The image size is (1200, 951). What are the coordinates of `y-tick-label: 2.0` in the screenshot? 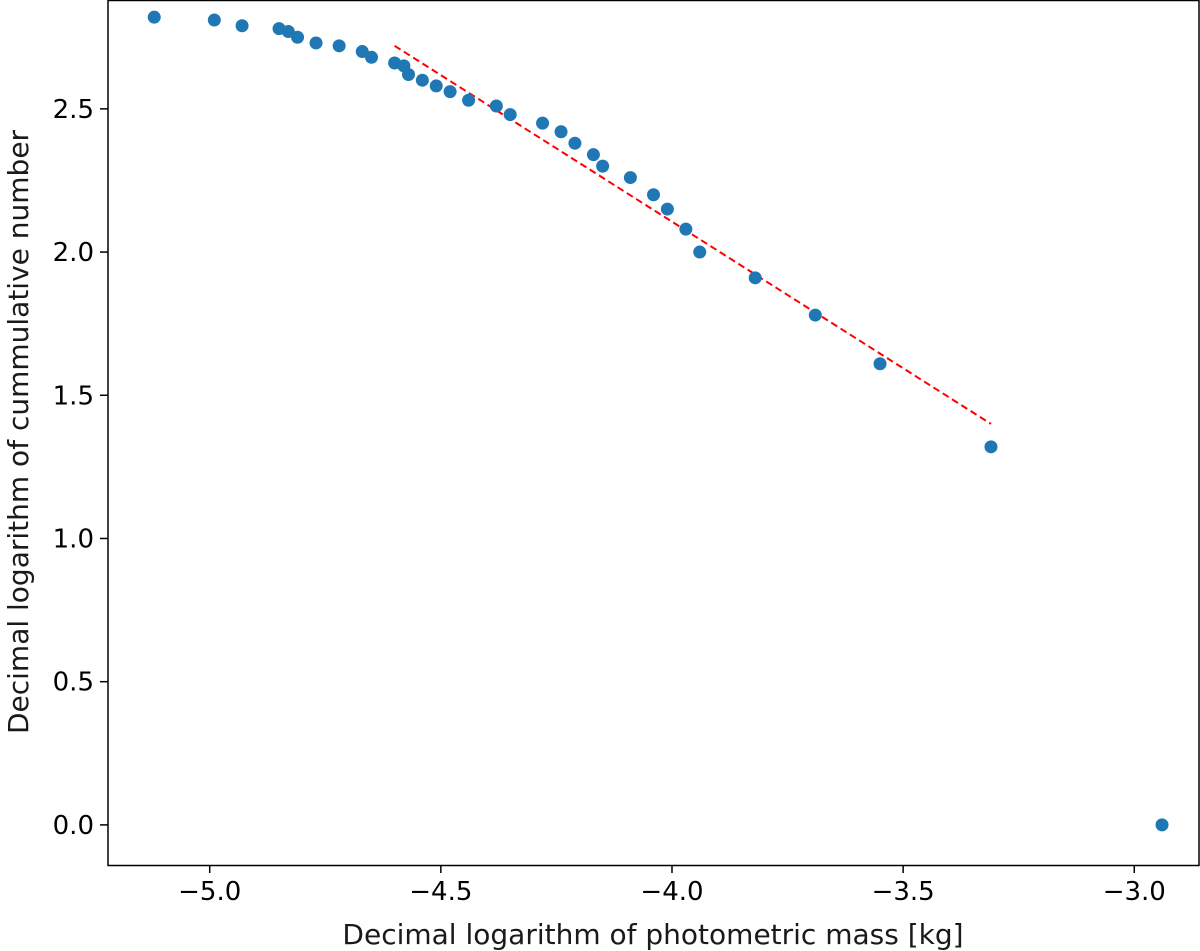 It's located at (73, 253).